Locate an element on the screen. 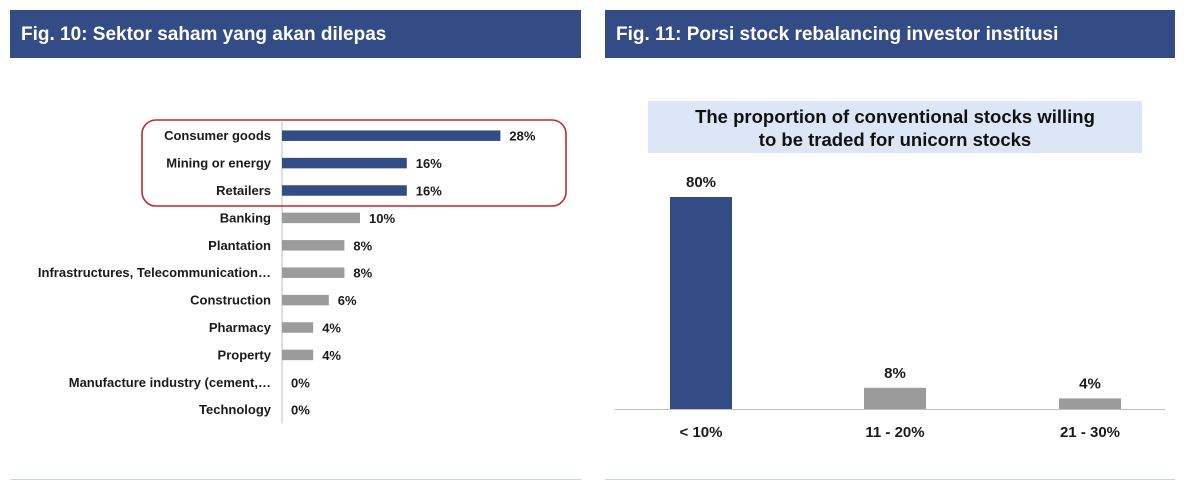 The height and width of the screenshot is (496, 1188). chart-title-background is located at coordinates (895, 127).